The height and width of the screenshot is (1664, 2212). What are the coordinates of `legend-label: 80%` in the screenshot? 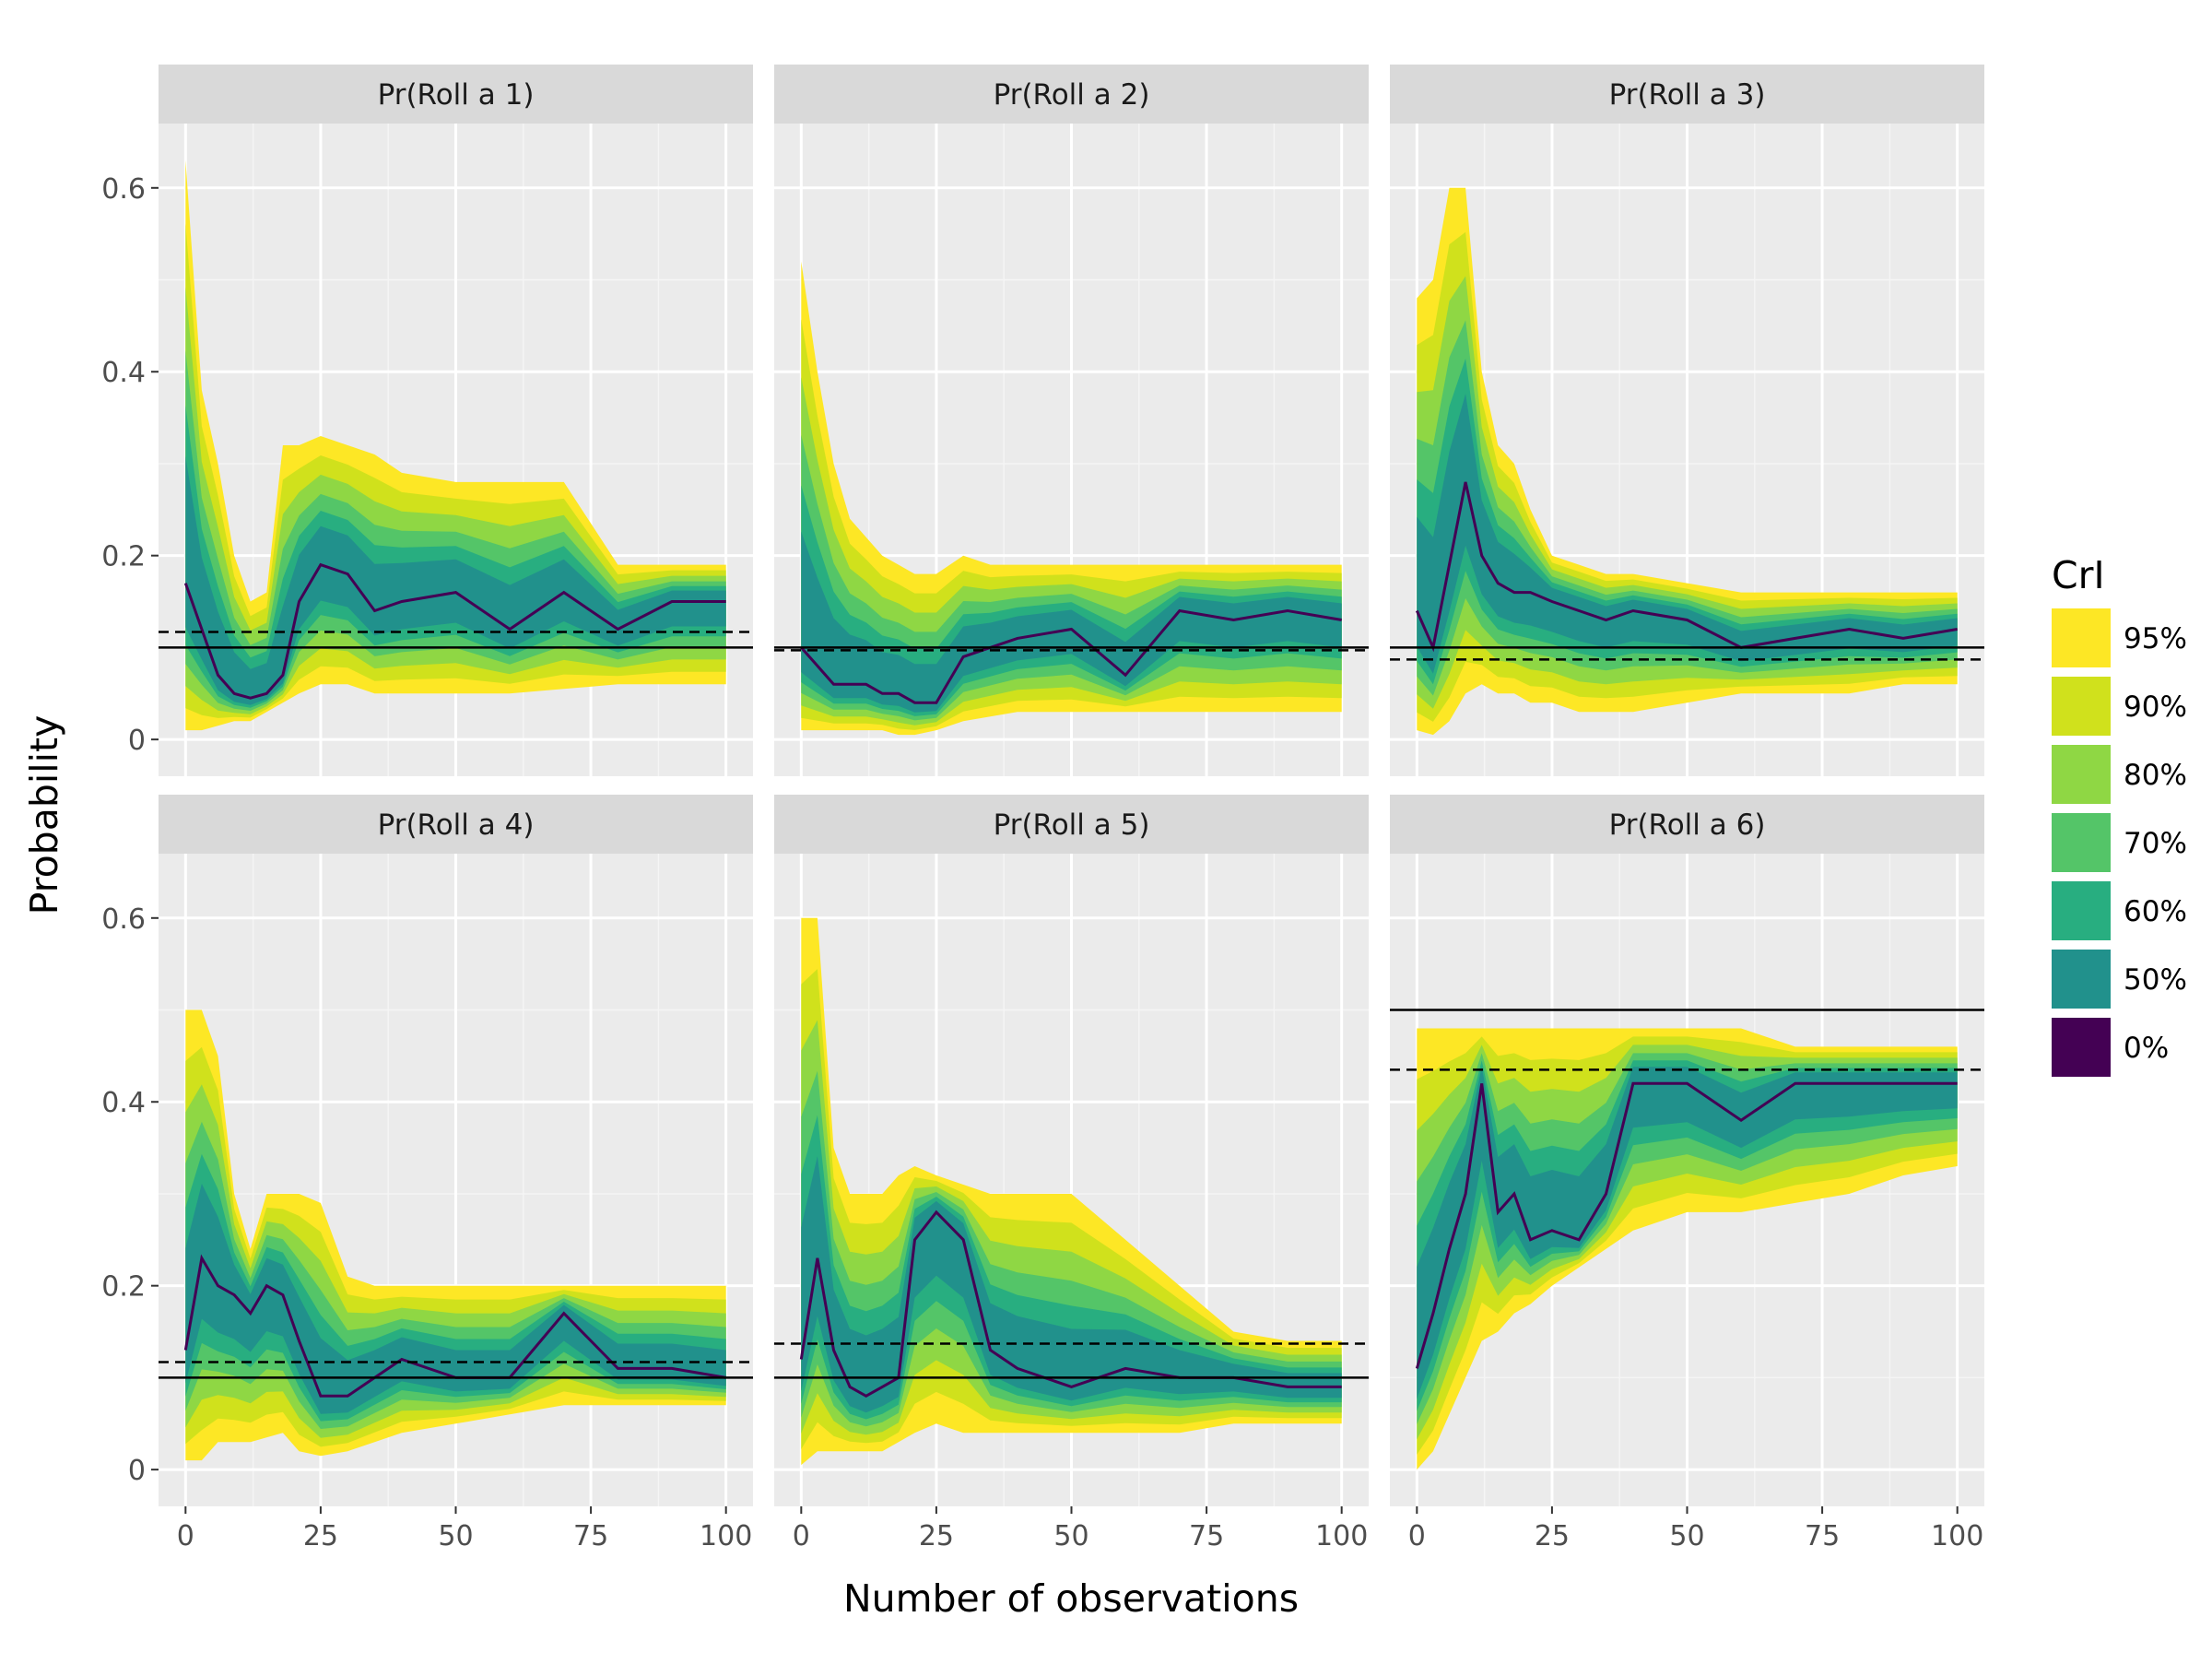 It's located at (2155, 775).